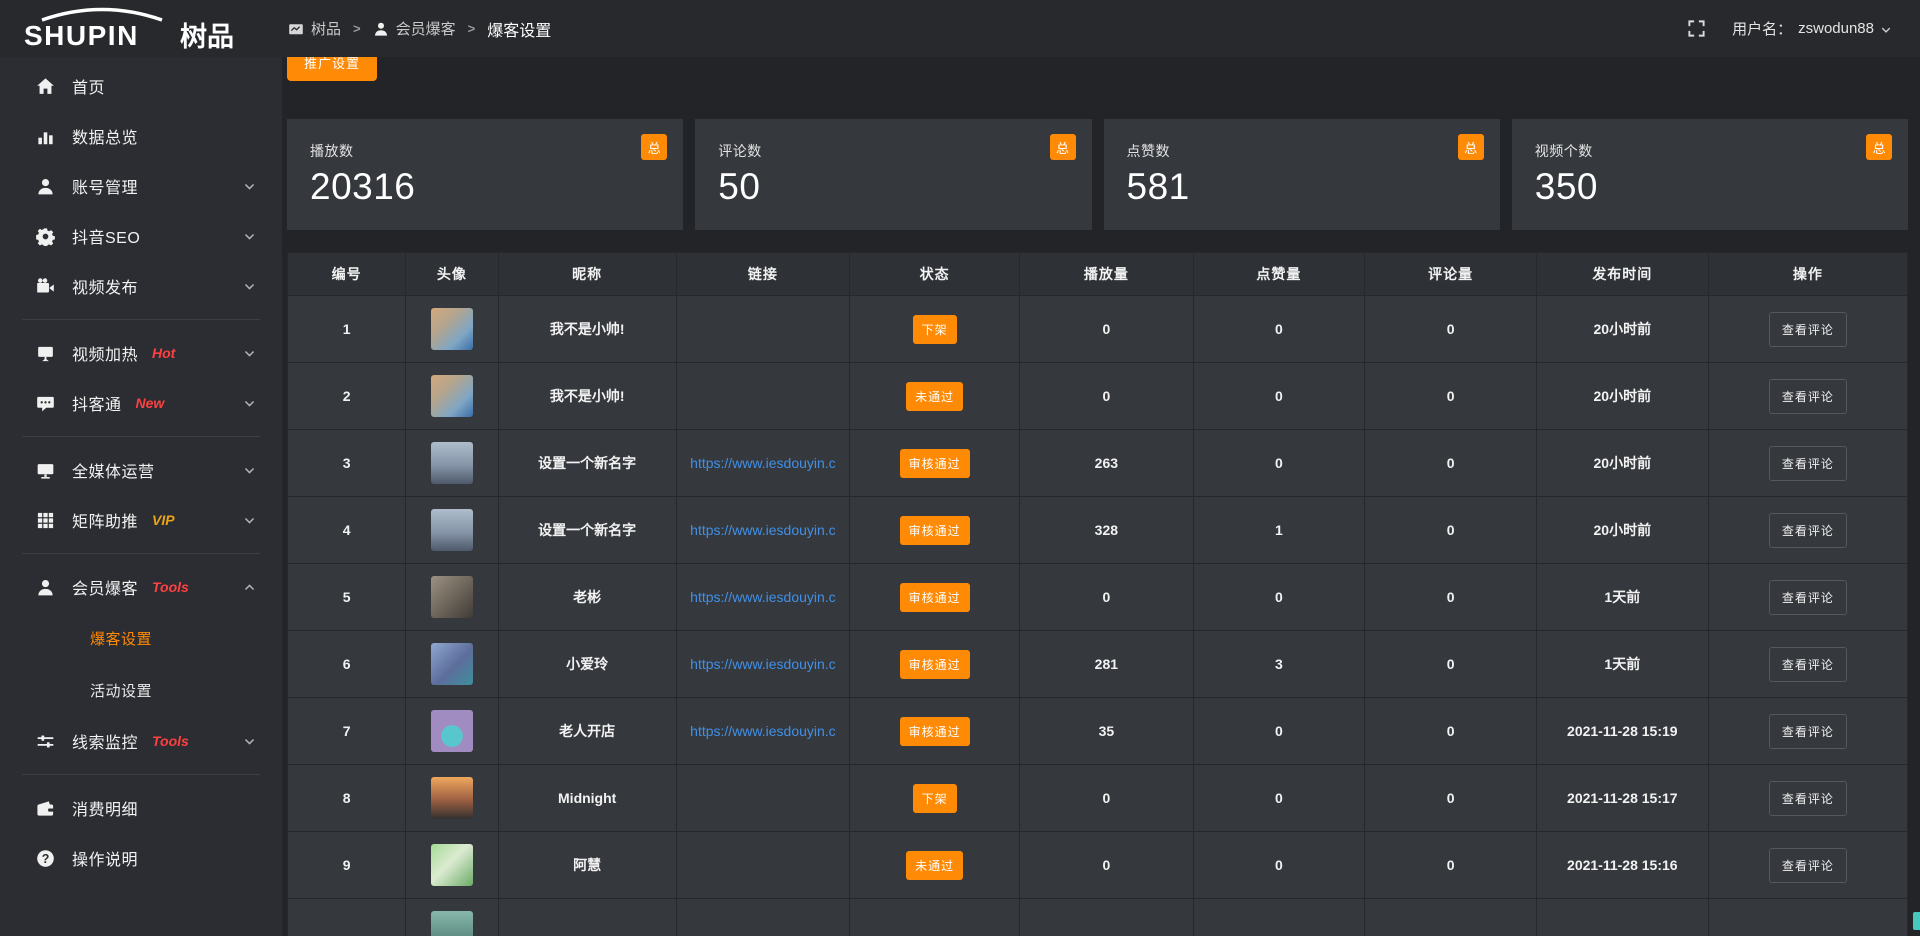 Image resolution: width=1920 pixels, height=936 pixels. I want to click on member-icon, so click(45, 587).